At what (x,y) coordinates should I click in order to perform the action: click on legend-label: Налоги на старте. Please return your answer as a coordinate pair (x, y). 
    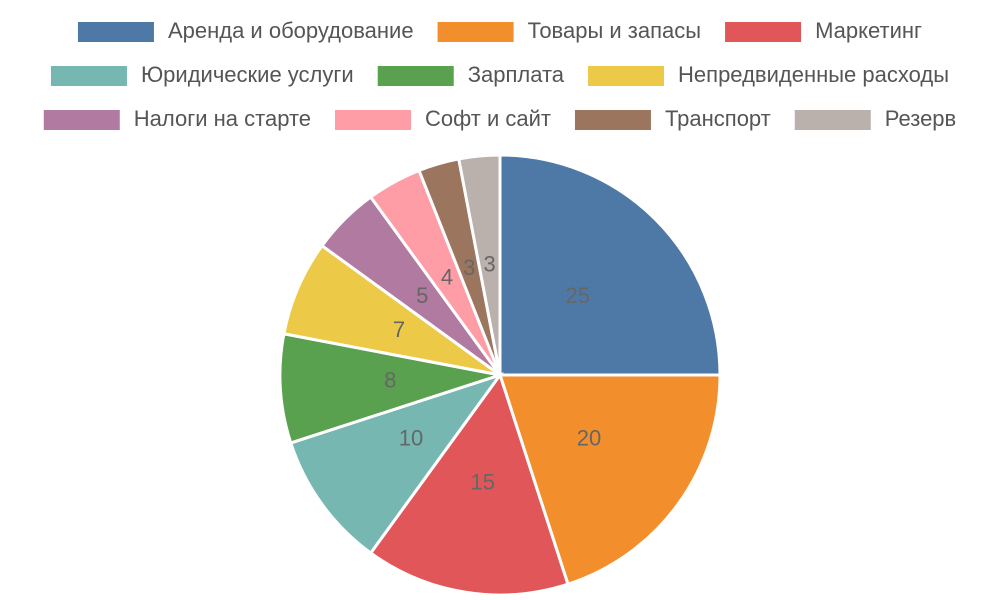
    Looking at the image, I should click on (222, 118).